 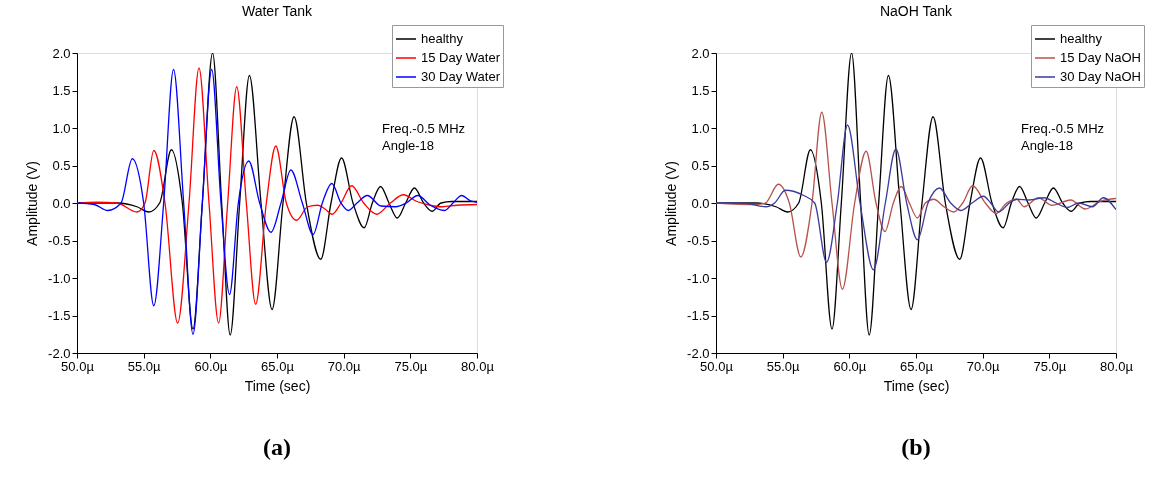 I want to click on text: (b), so click(x=916, y=447).